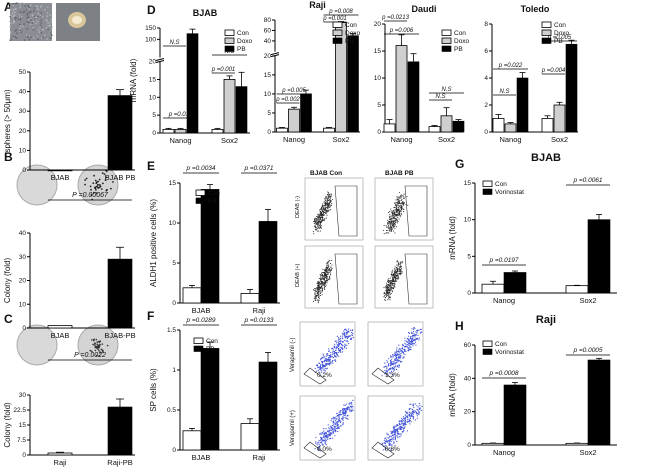  What do you see at coordinates (553, 71) in the screenshot?
I see `significance-label: p =0.004` at bounding box center [553, 71].